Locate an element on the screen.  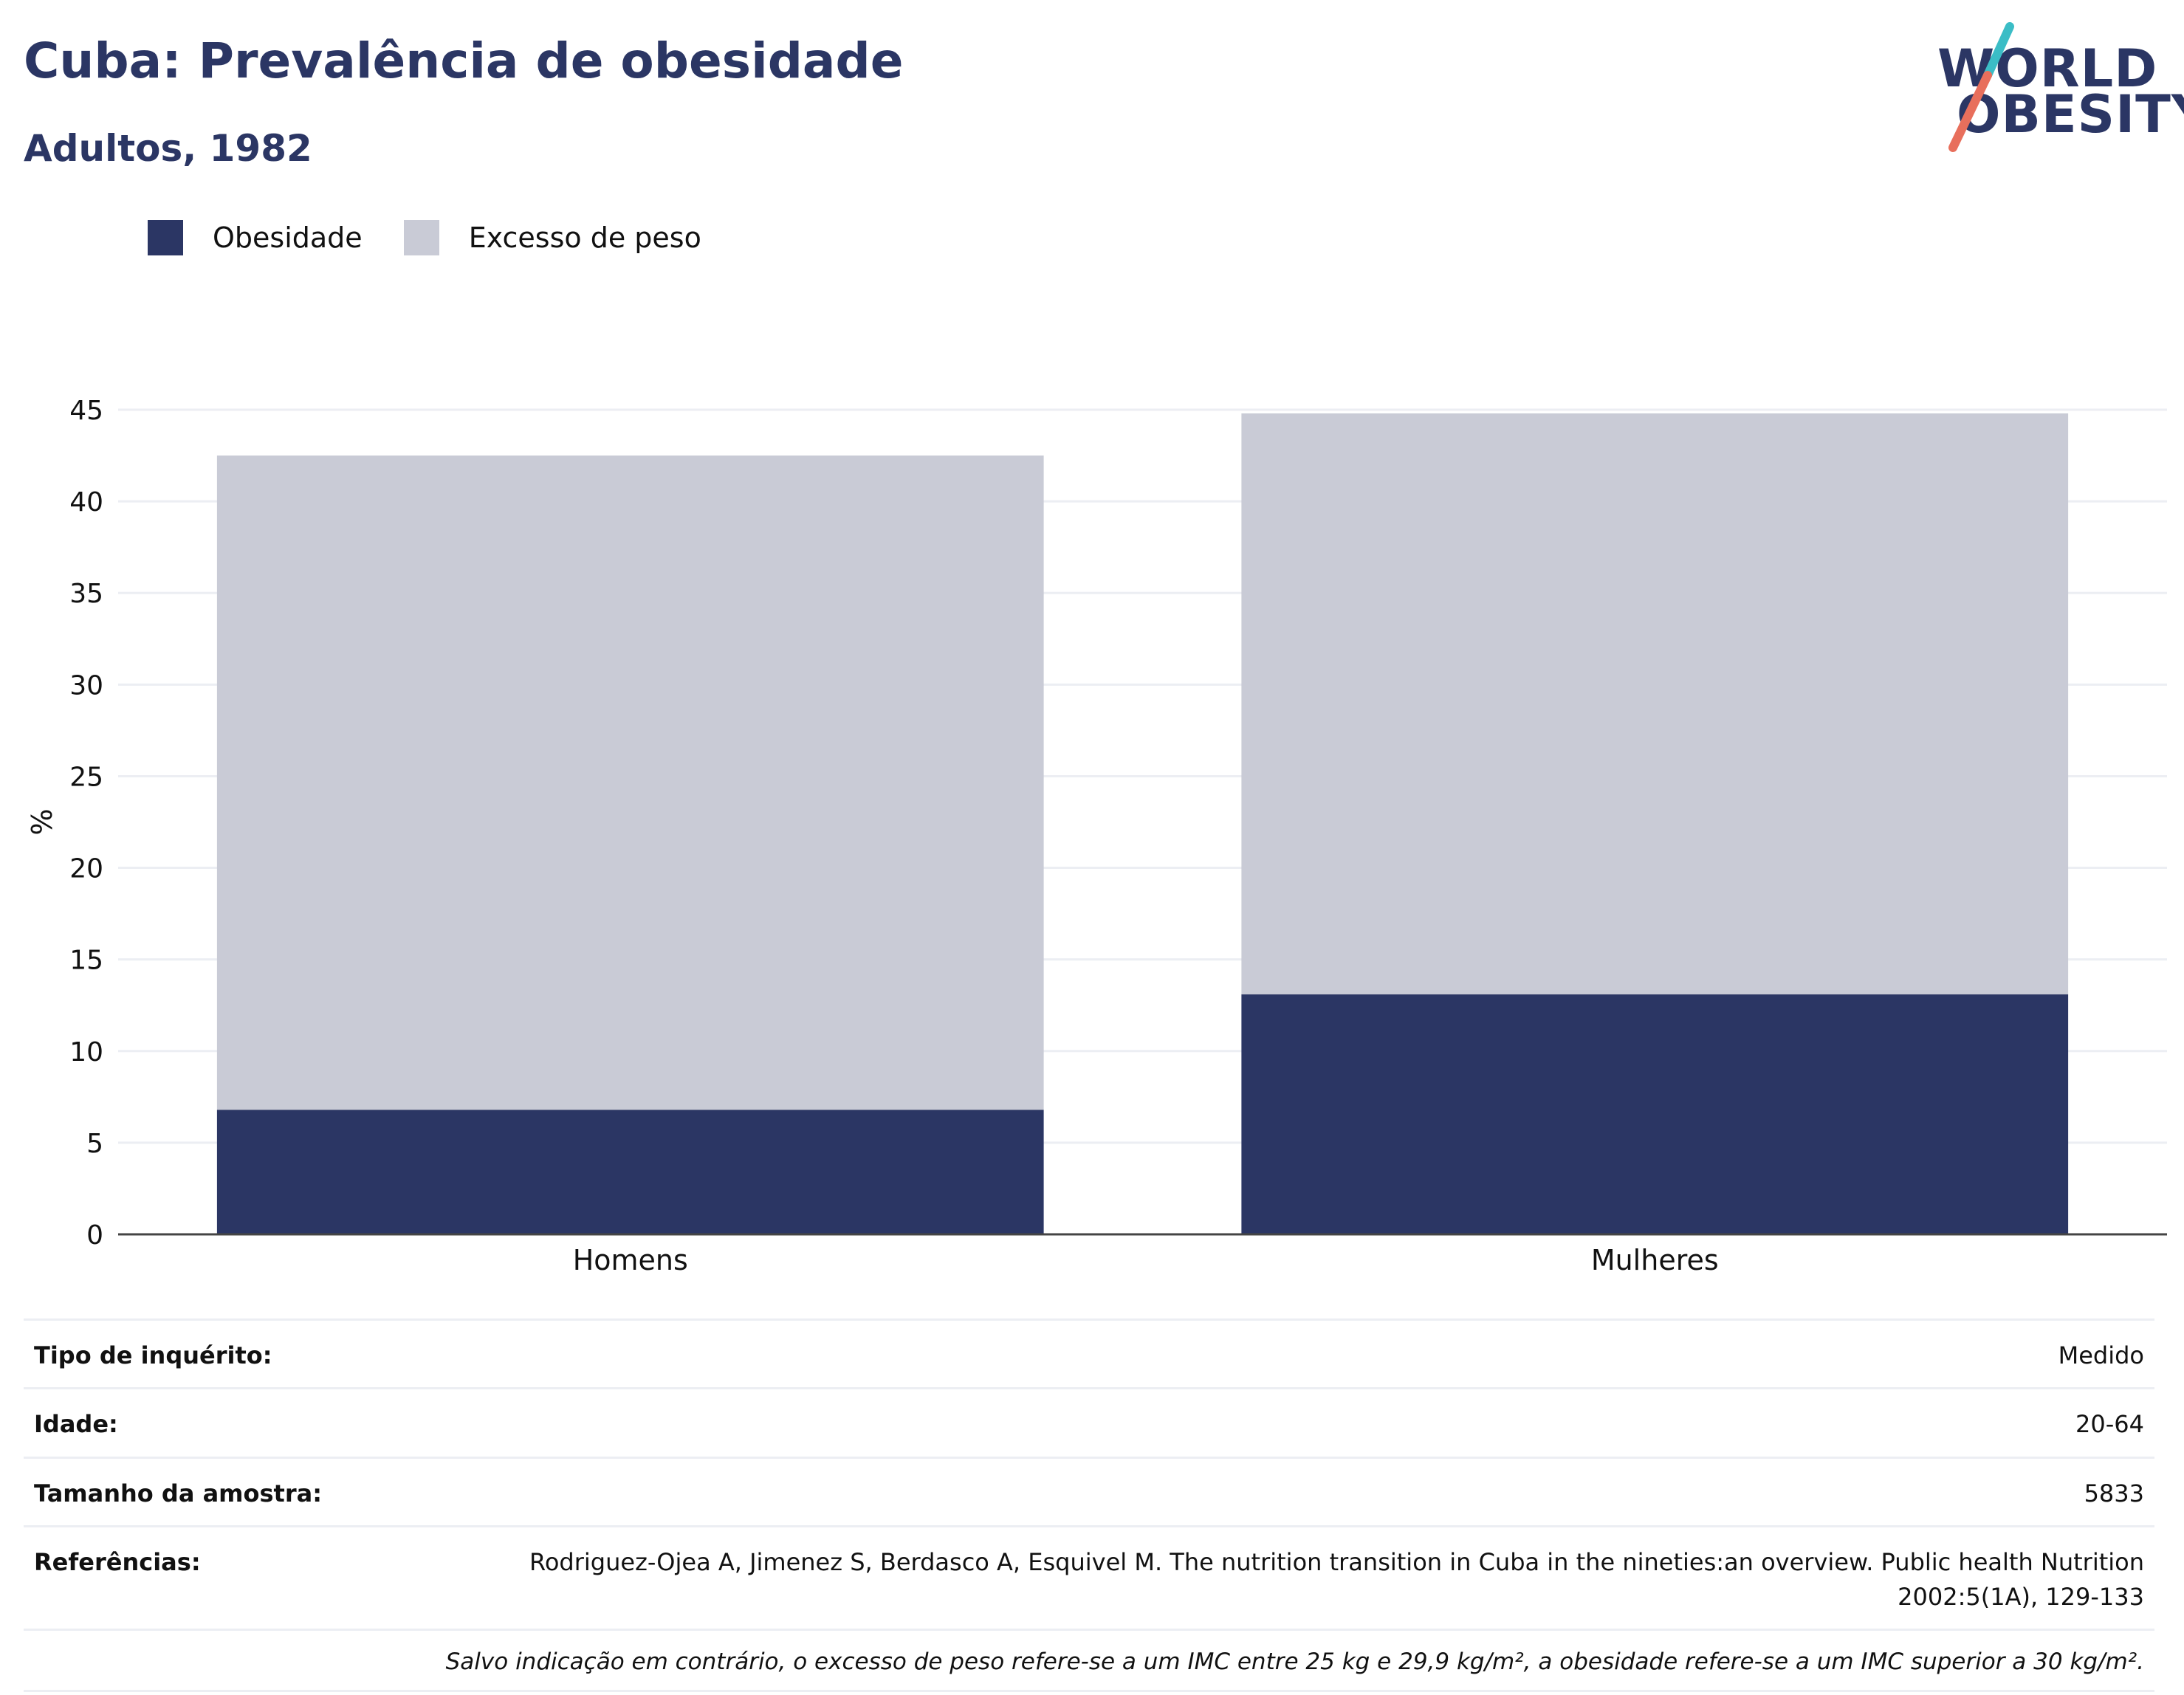
references-label: Referências: is located at coordinates (118, 1562).